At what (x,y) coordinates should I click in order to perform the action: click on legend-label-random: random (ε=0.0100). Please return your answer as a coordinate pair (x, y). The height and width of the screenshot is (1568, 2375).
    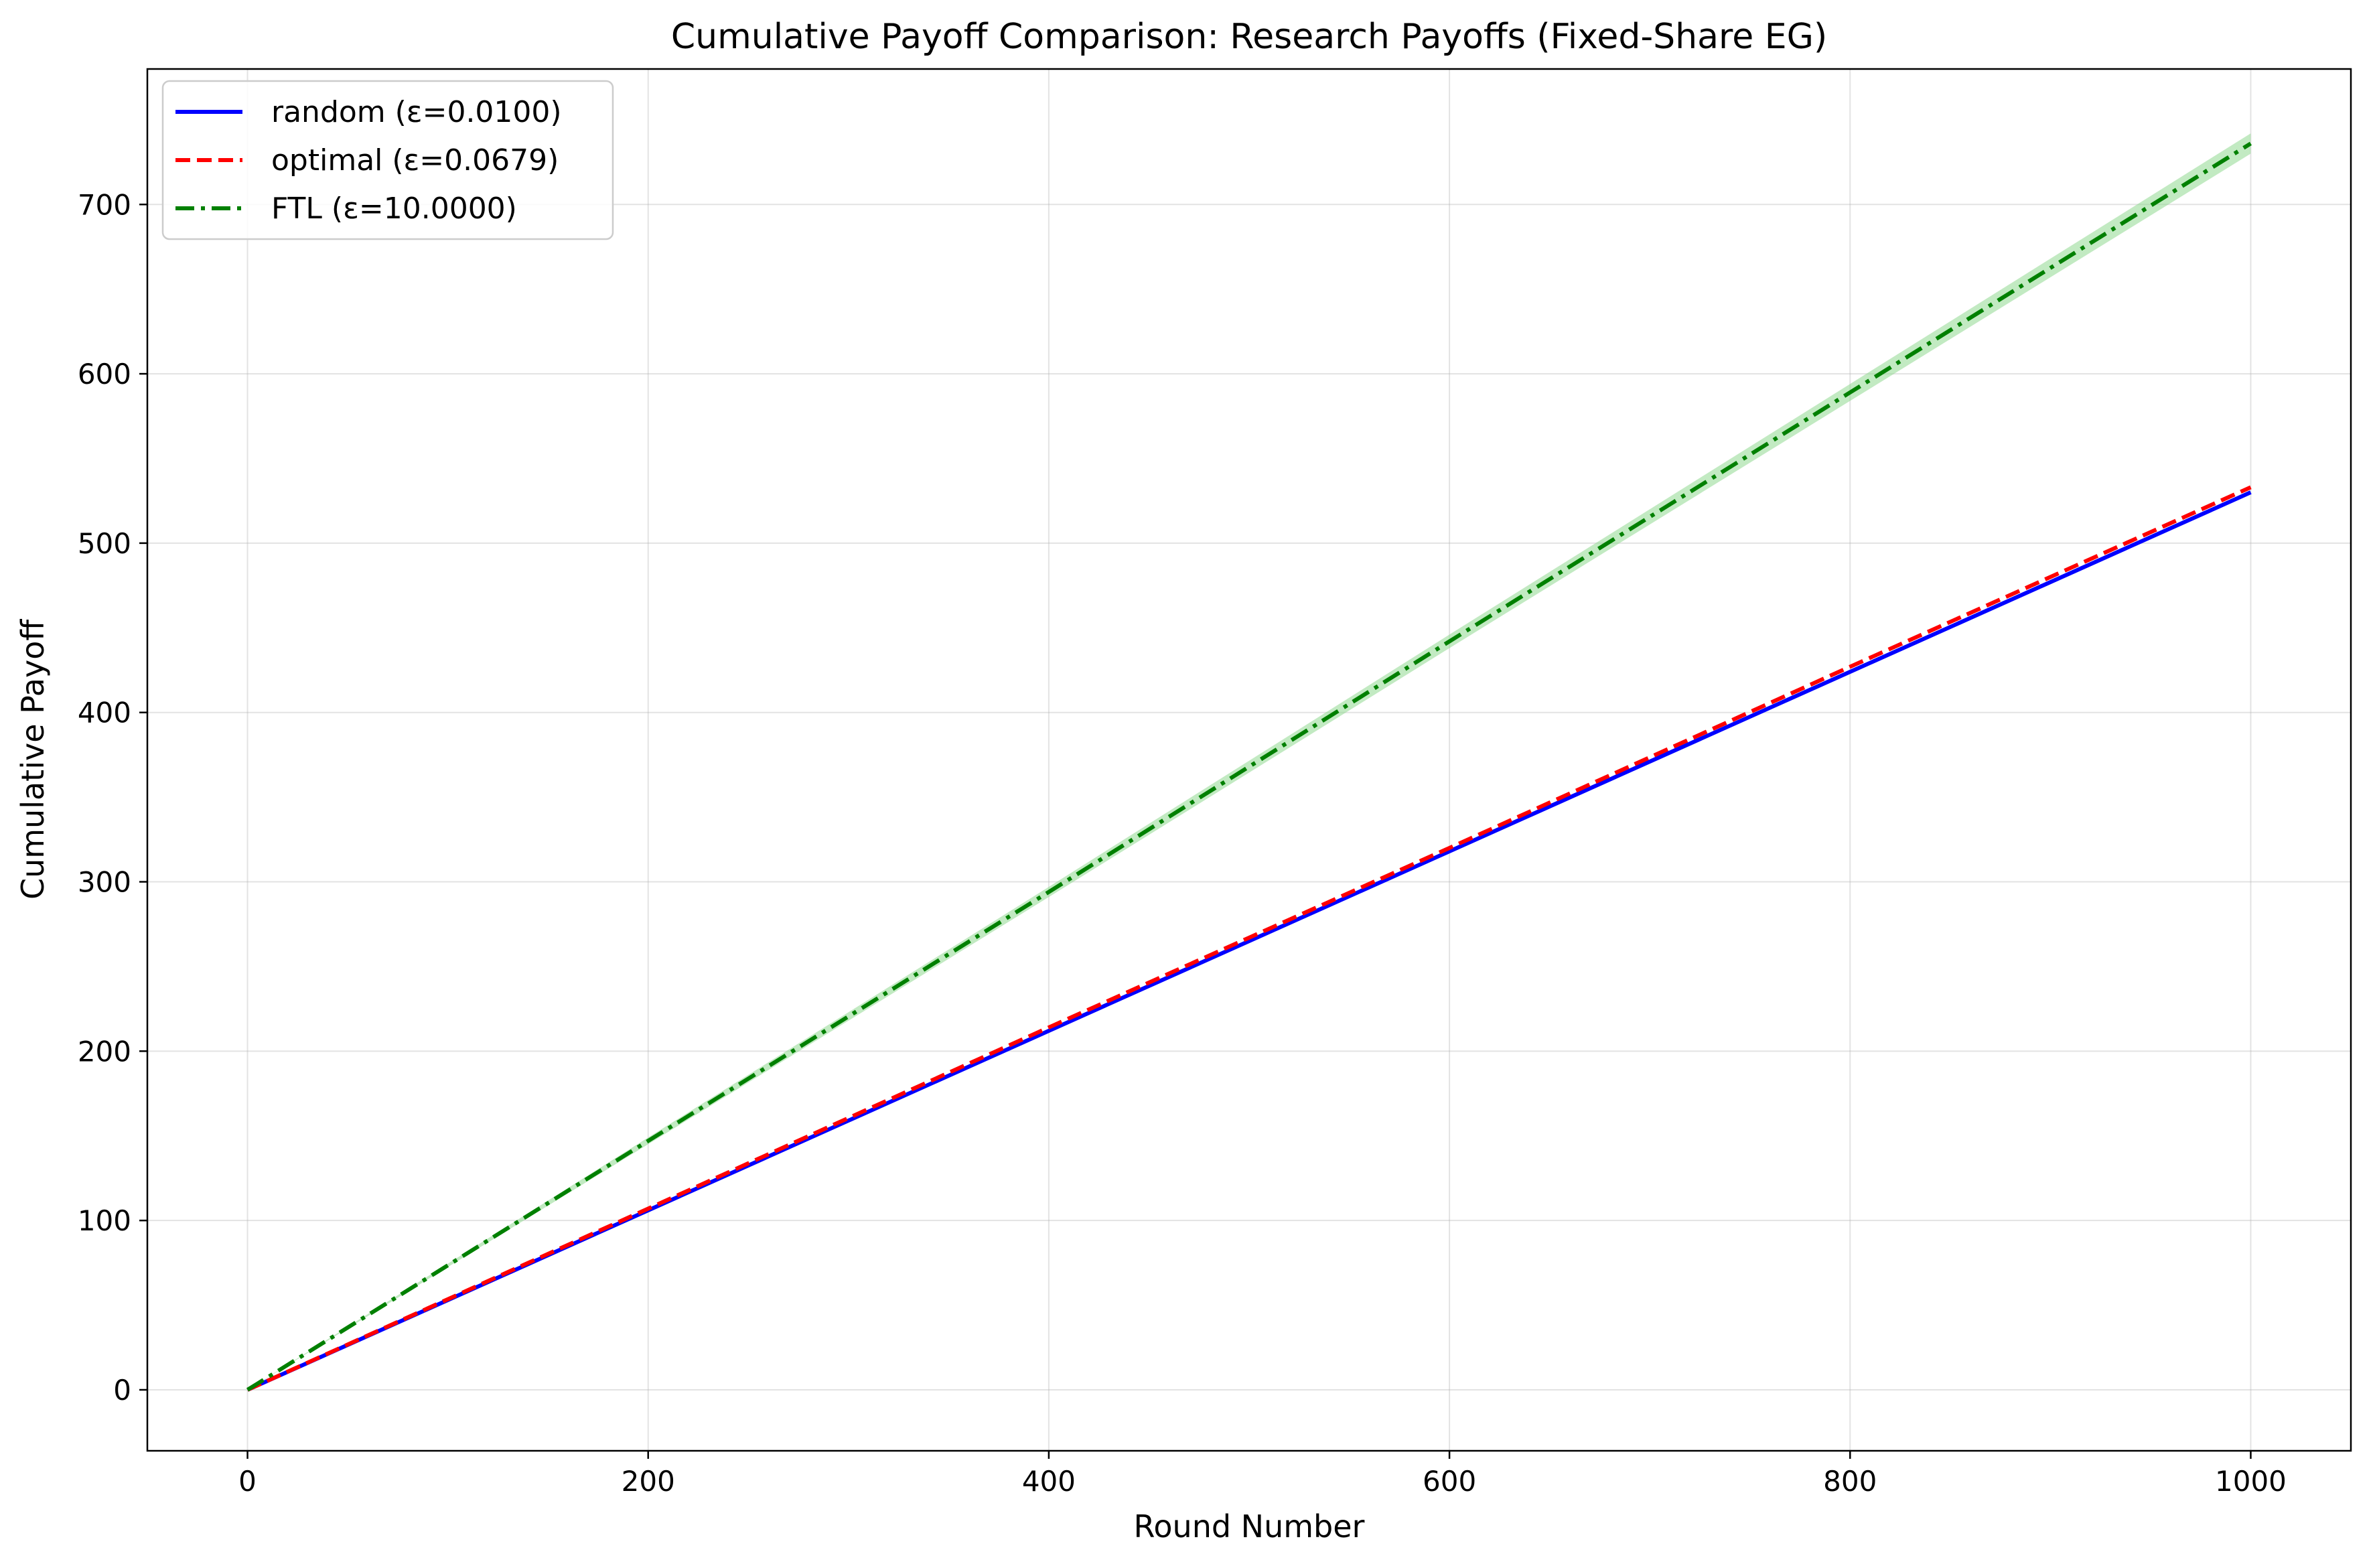
    Looking at the image, I should click on (416, 112).